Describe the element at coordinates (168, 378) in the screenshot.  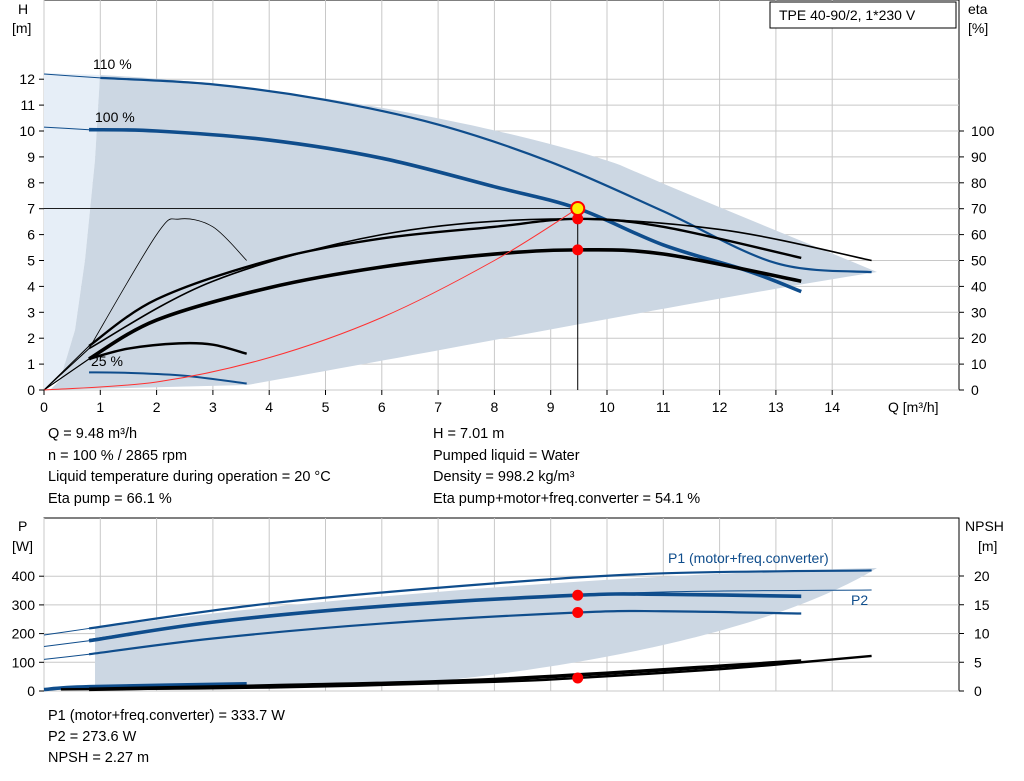
I see `curve-25-percent` at that location.